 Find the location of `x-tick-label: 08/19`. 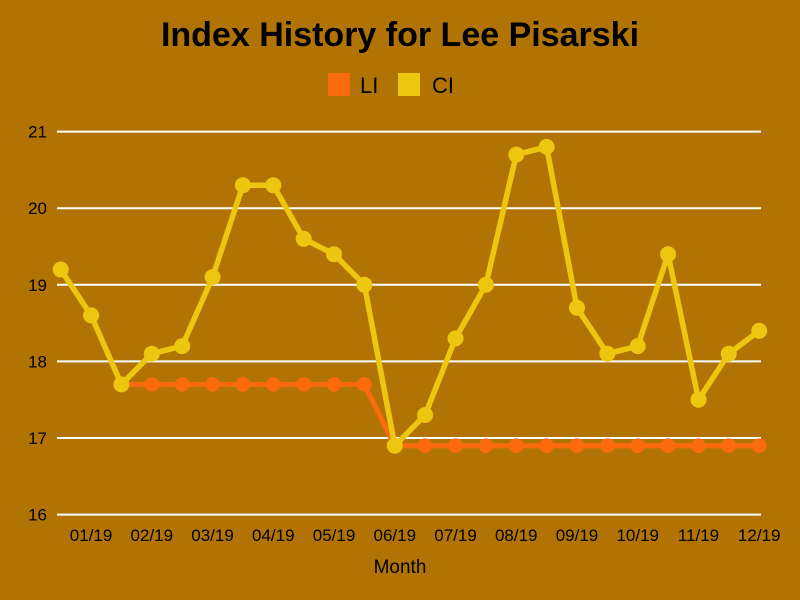

x-tick-label: 08/19 is located at coordinates (516, 535).